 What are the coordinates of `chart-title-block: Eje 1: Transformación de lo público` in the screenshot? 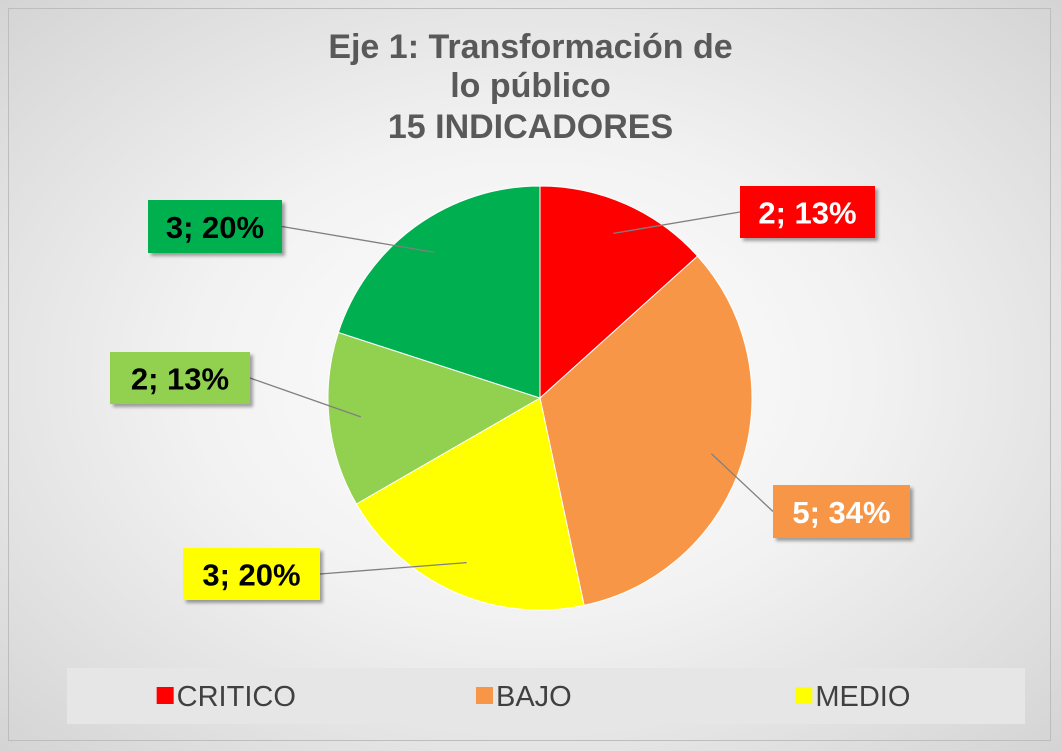 It's located at (530, 67).